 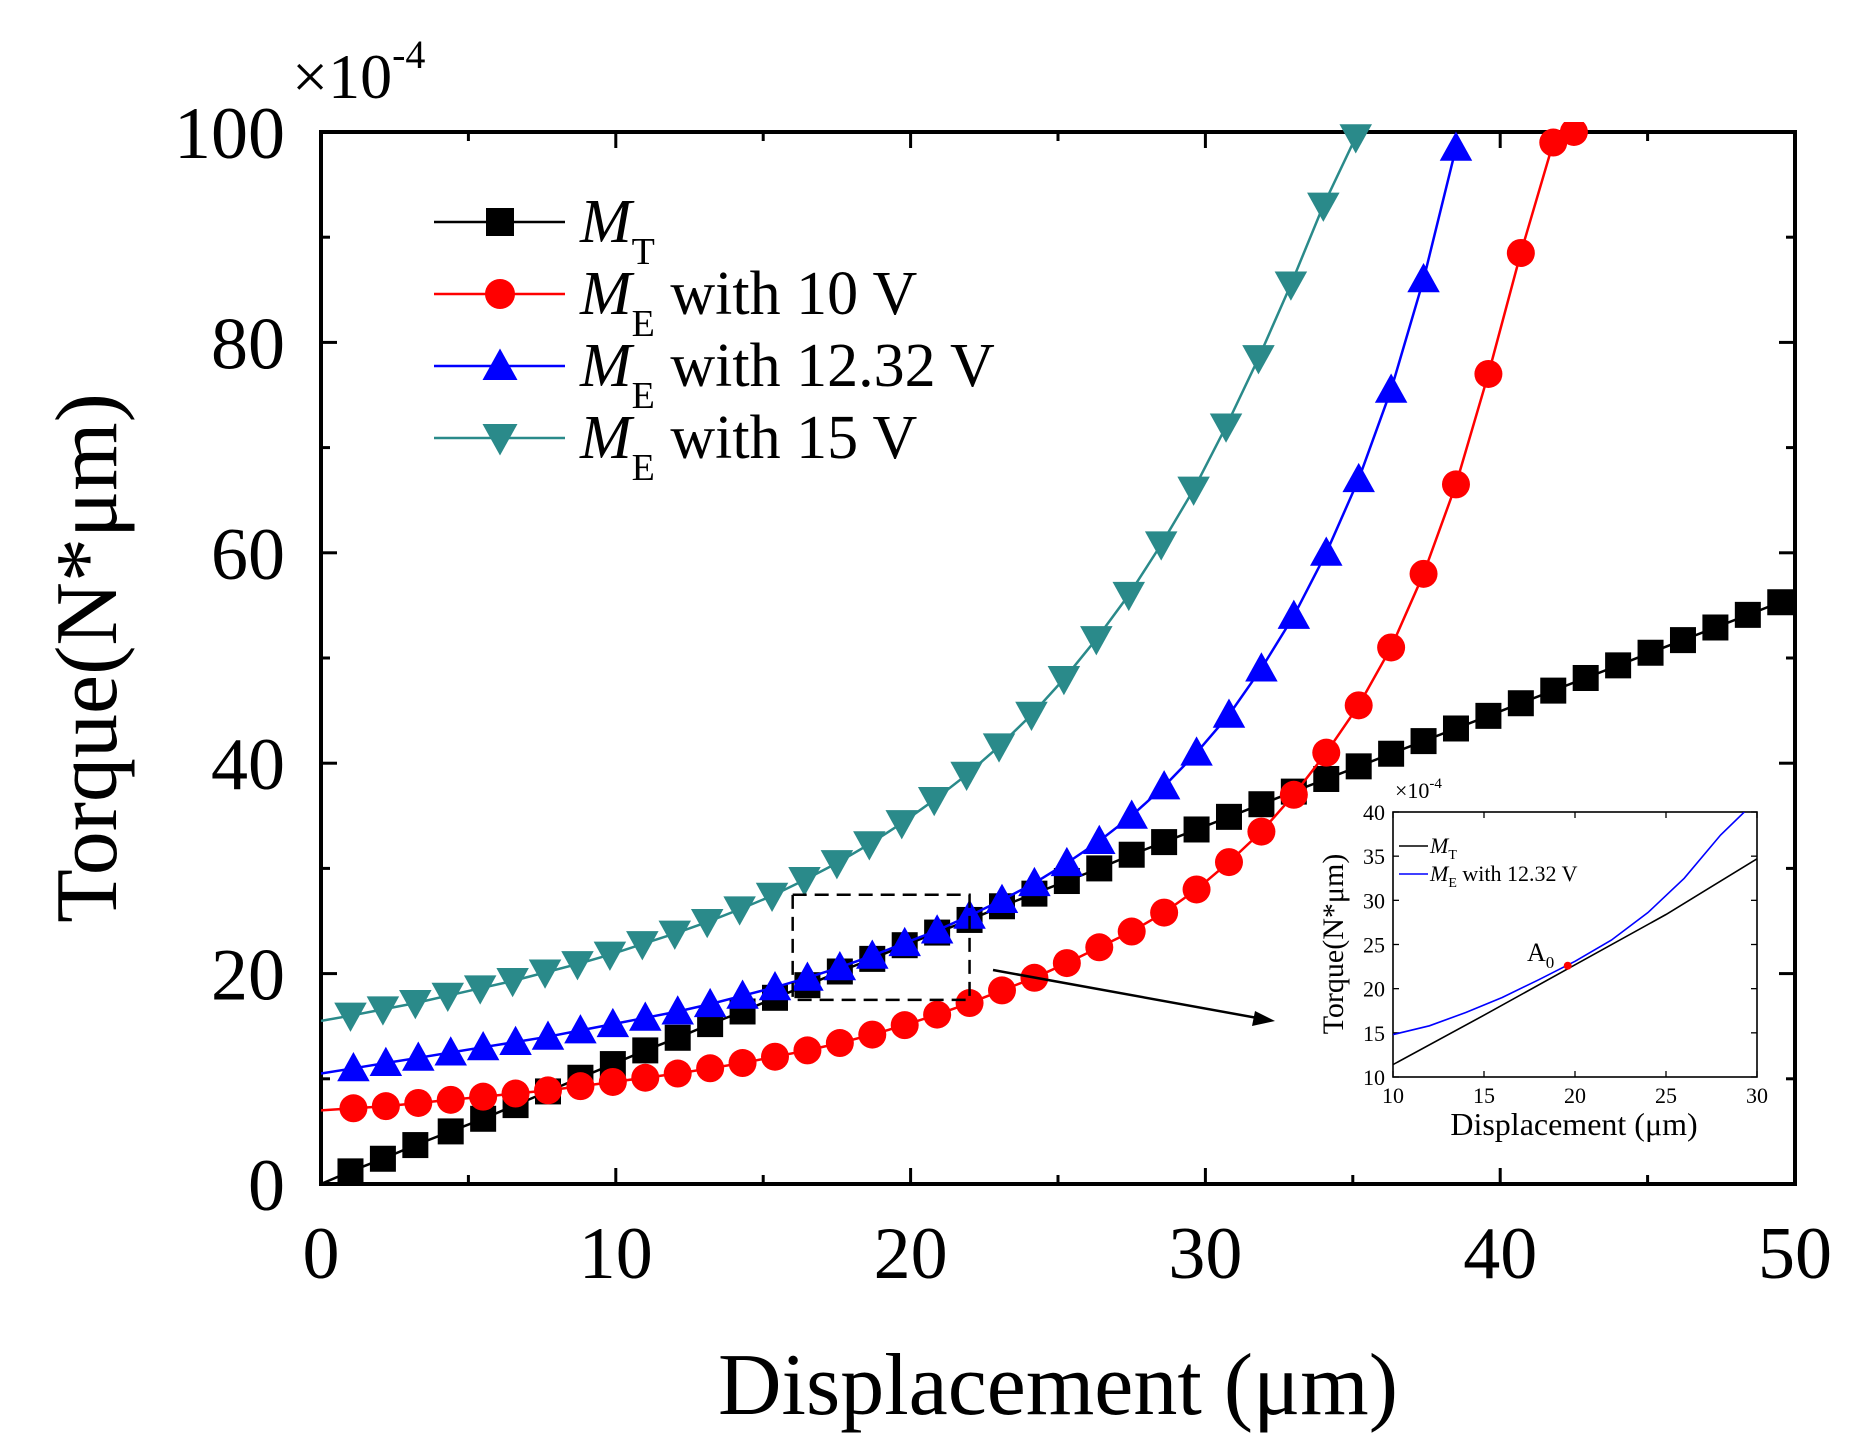 I want to click on legend-label: ME with 10 V, so click(x=748, y=302).